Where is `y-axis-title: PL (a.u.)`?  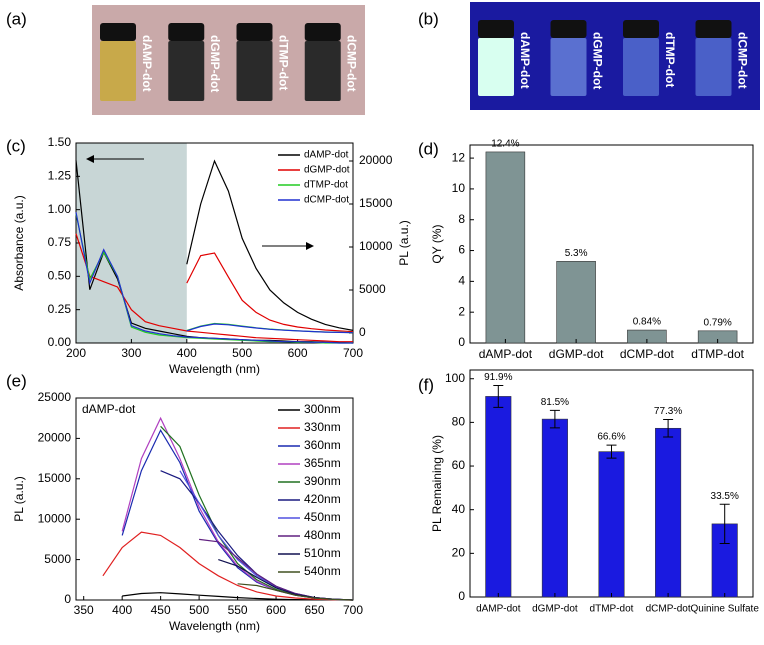 y-axis-title: PL (a.u.) is located at coordinates (19, 499).